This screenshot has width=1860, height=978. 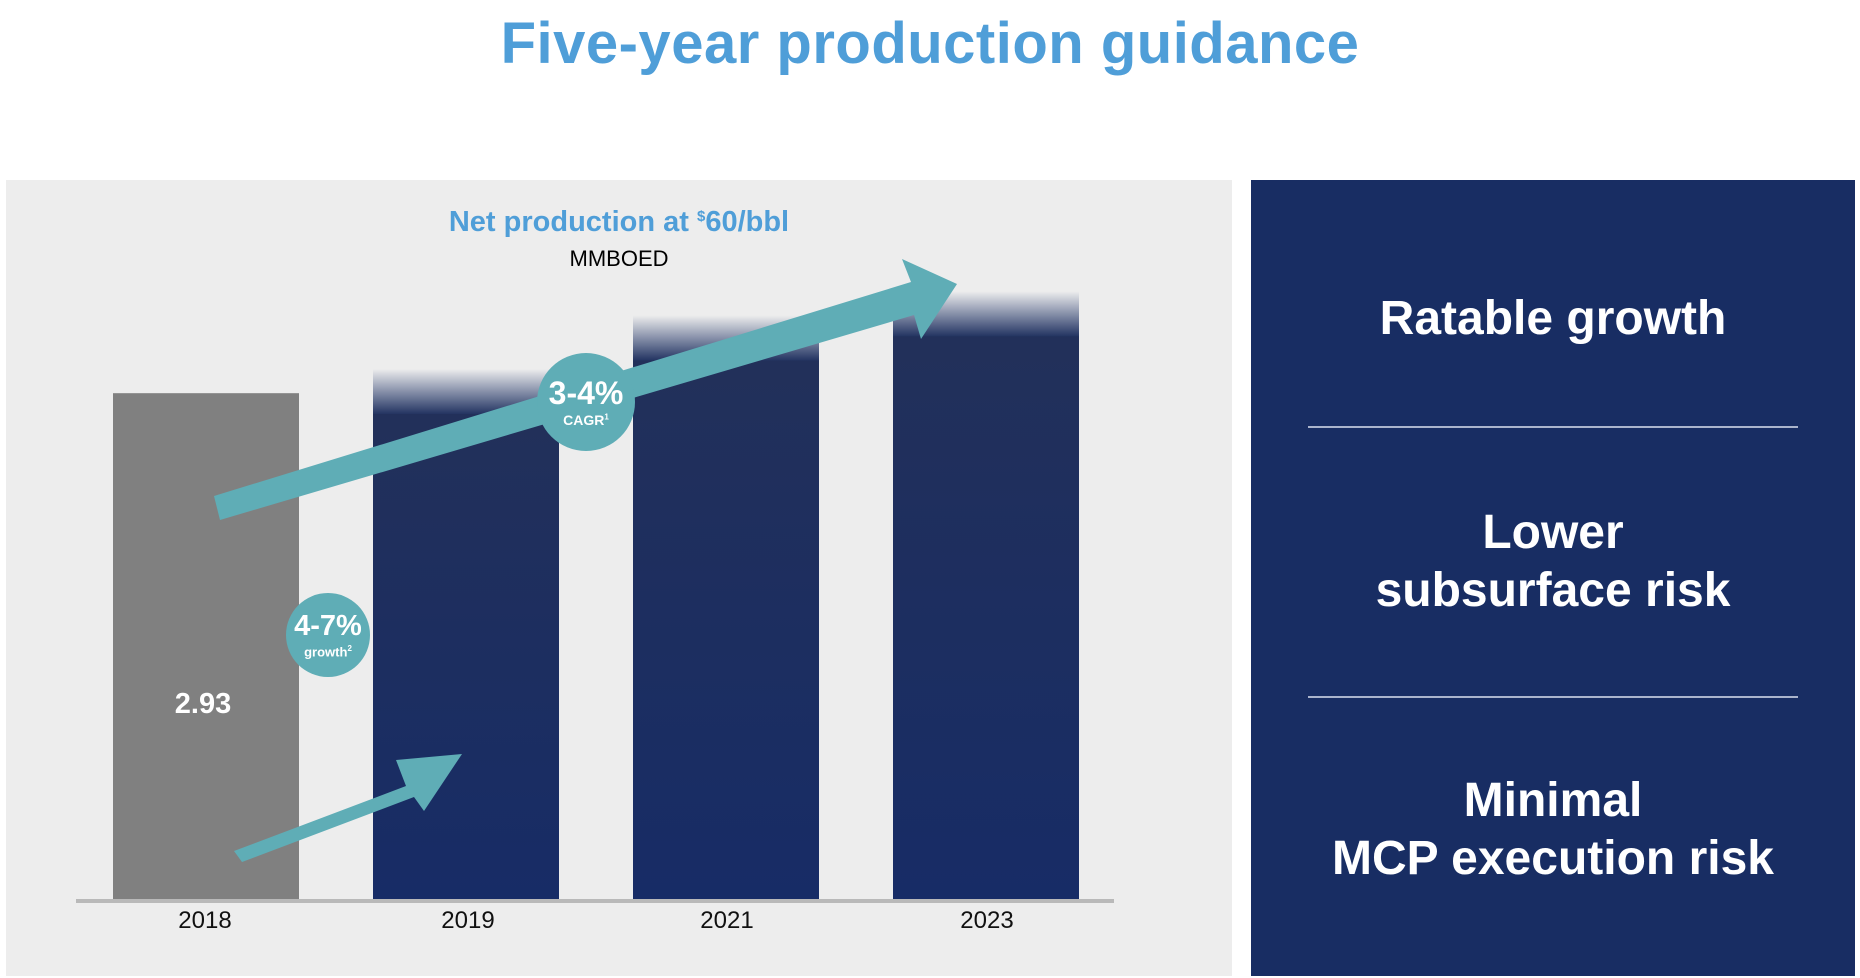 I want to click on page-title: Five-year production guidance, so click(x=930, y=43).